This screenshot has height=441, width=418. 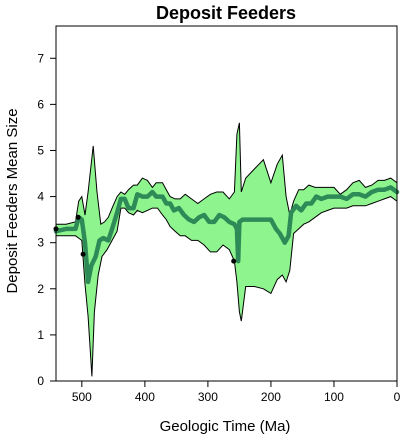 I want to click on y-tick-label: 6, so click(x=40, y=104).